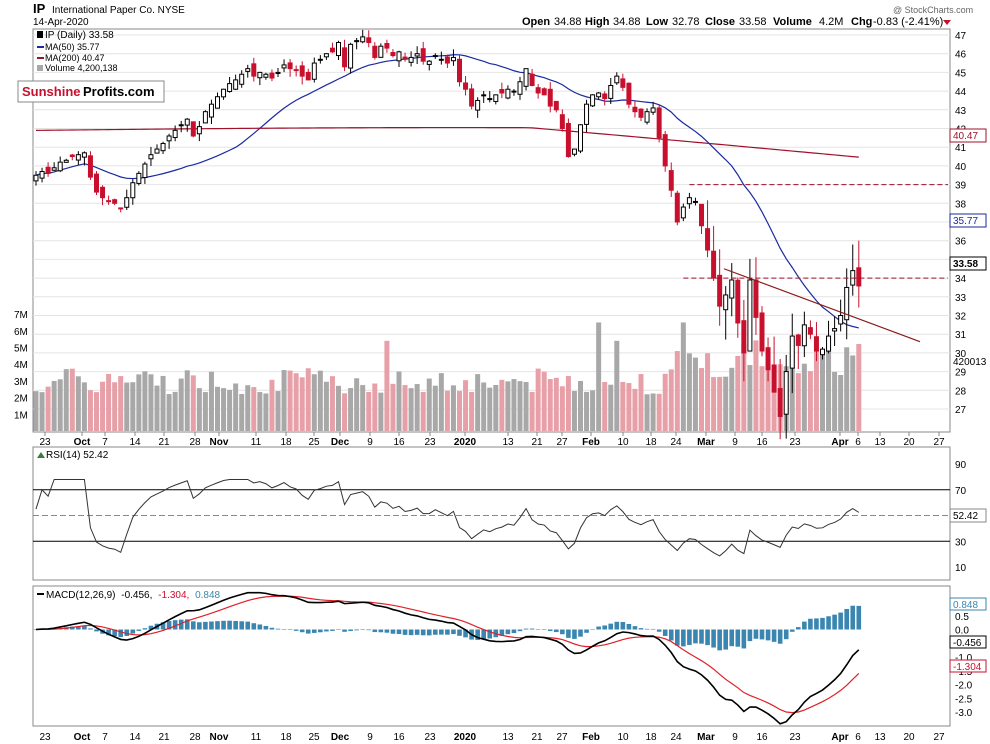 This screenshot has width=990, height=744. What do you see at coordinates (72, 47) in the screenshot?
I see `legend-ma50: MA(50) 35.77` at bounding box center [72, 47].